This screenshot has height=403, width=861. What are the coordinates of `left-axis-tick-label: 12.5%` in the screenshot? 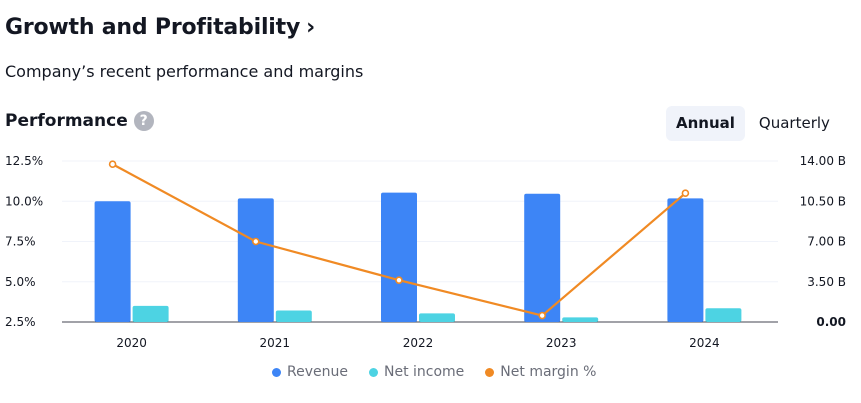 It's located at (24, 161).